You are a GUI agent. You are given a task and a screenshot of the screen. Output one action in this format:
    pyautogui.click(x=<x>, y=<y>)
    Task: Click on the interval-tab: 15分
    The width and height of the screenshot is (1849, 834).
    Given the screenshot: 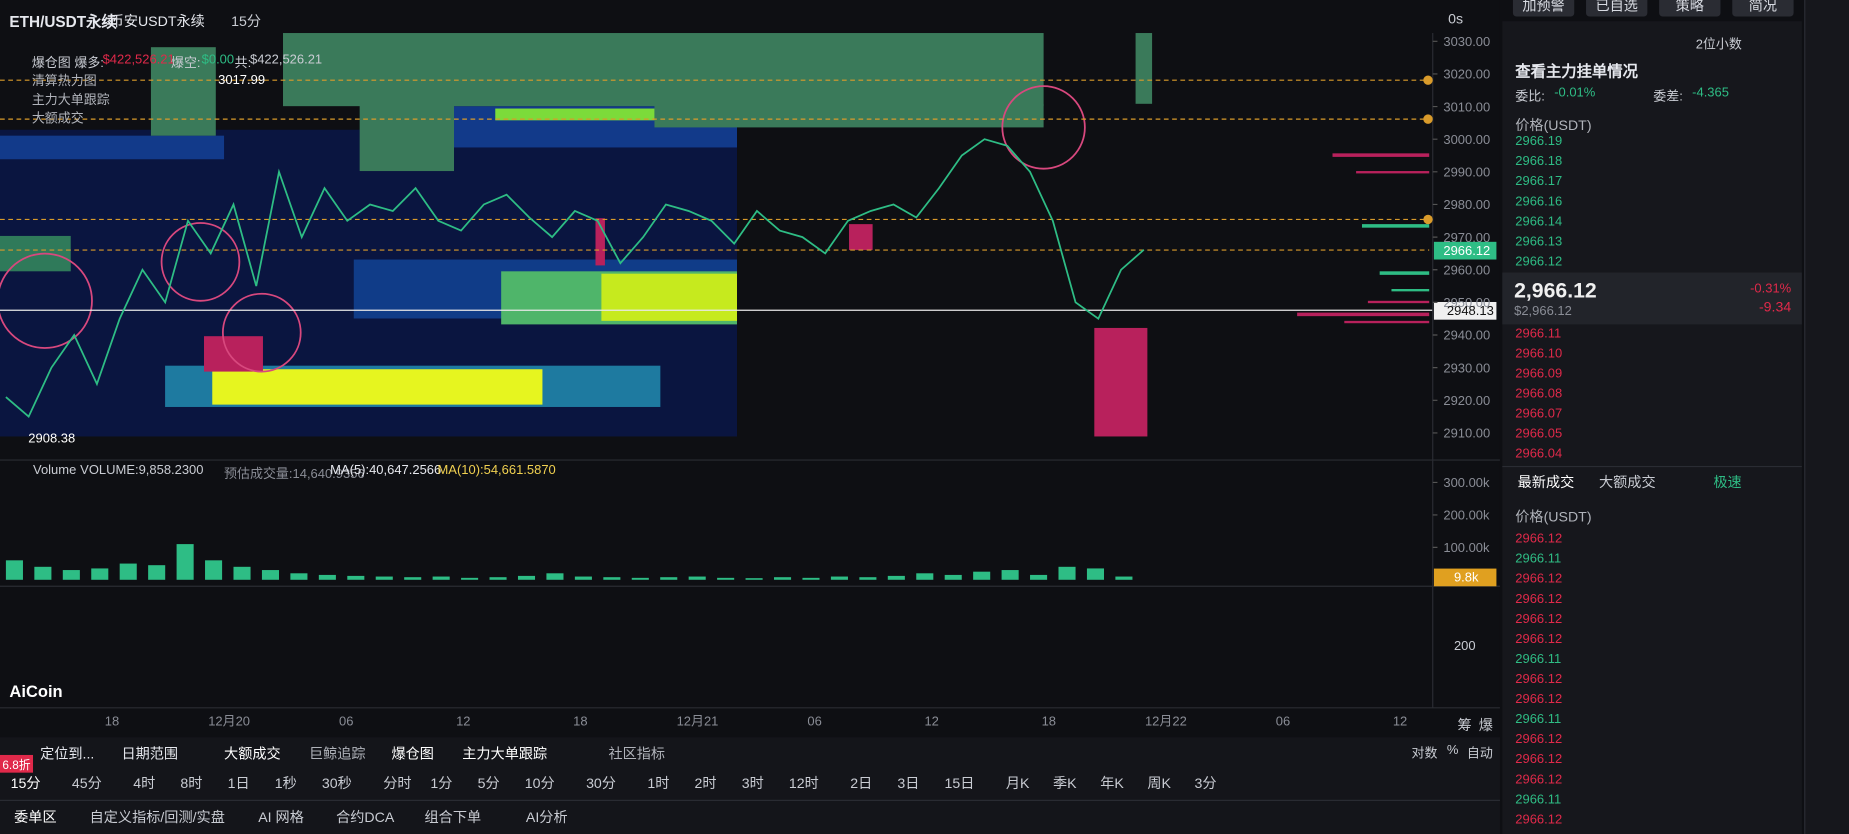 What is the action you would take?
    pyautogui.click(x=25, y=783)
    